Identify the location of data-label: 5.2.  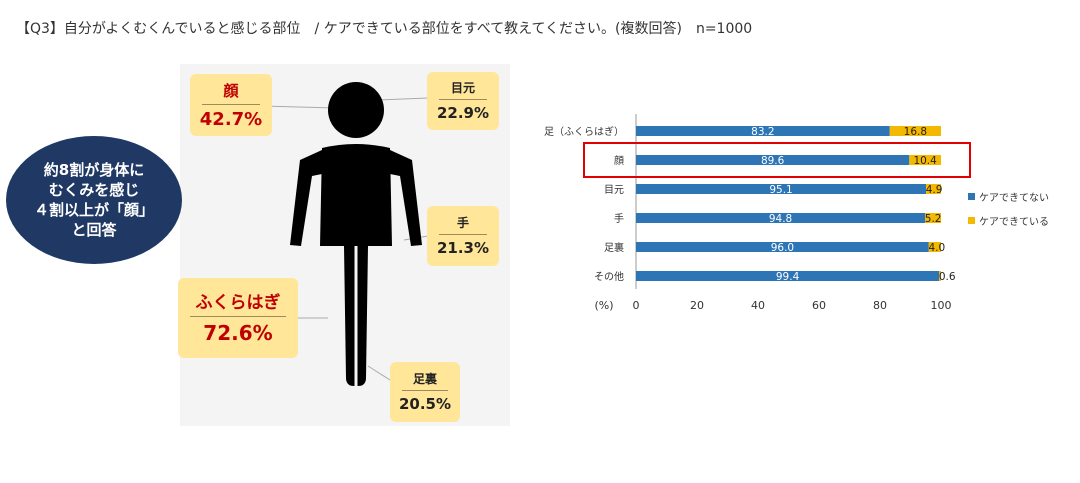
(933, 219).